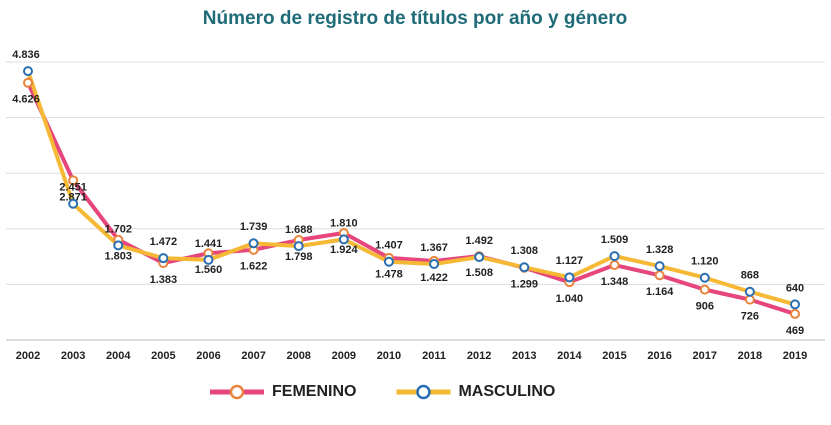 Image resolution: width=831 pixels, height=425 pixels. Describe the element at coordinates (660, 292) in the screenshot. I see `value-label: 1.164` at that location.